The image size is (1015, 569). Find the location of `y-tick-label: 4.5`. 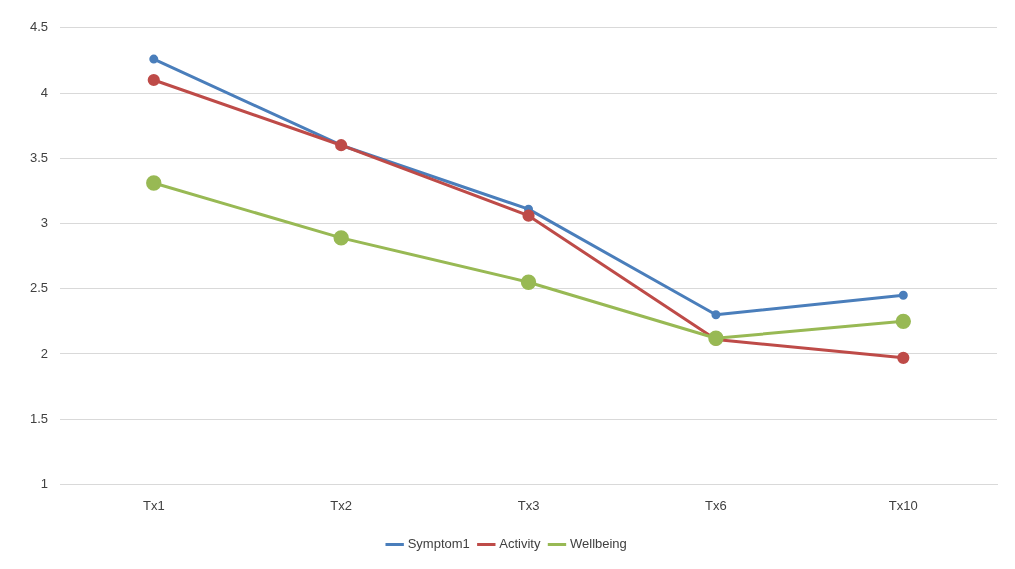

y-tick-label: 4.5 is located at coordinates (39, 27).